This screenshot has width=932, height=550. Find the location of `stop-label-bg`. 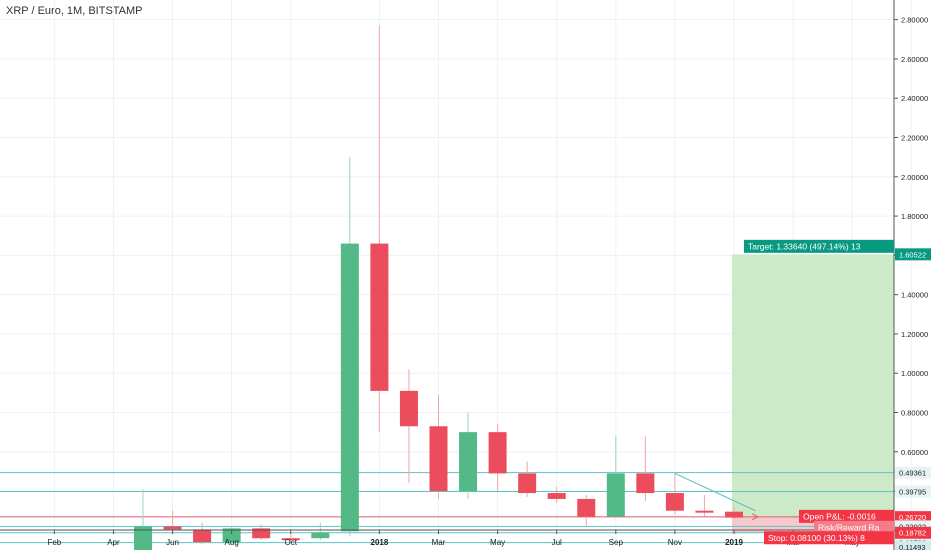

stop-label-bg is located at coordinates (829, 538).